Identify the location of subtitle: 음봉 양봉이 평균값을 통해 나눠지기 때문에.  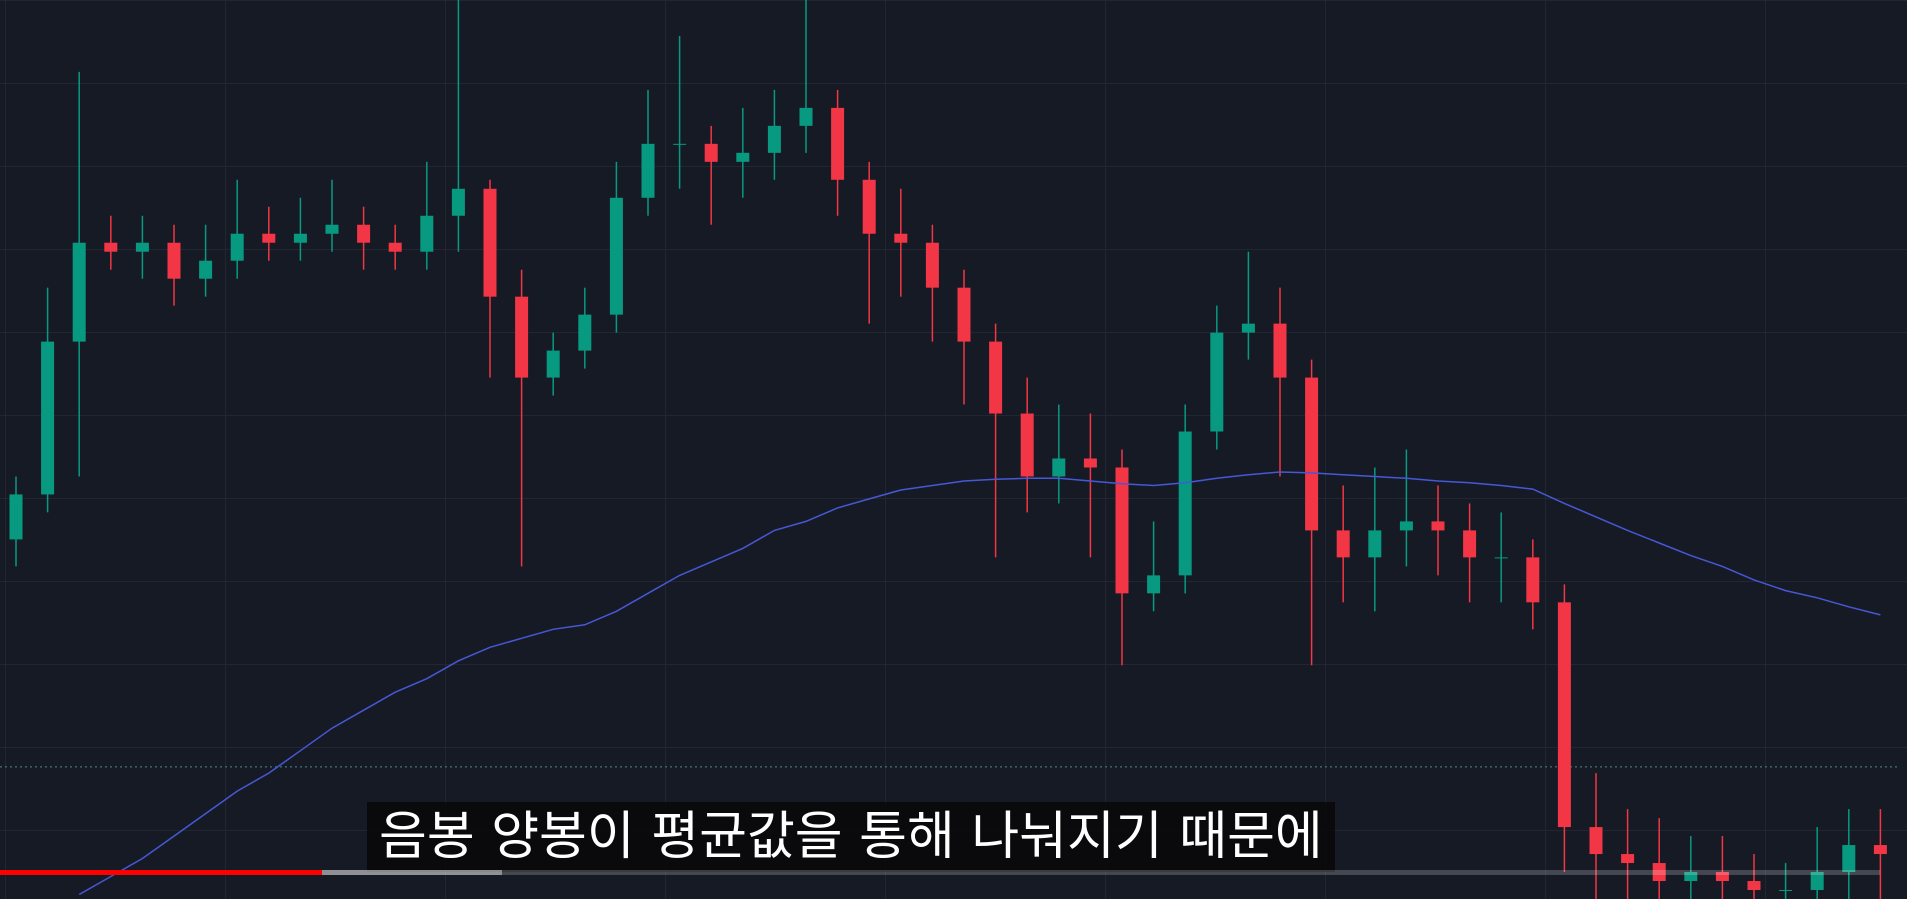
(851, 837).